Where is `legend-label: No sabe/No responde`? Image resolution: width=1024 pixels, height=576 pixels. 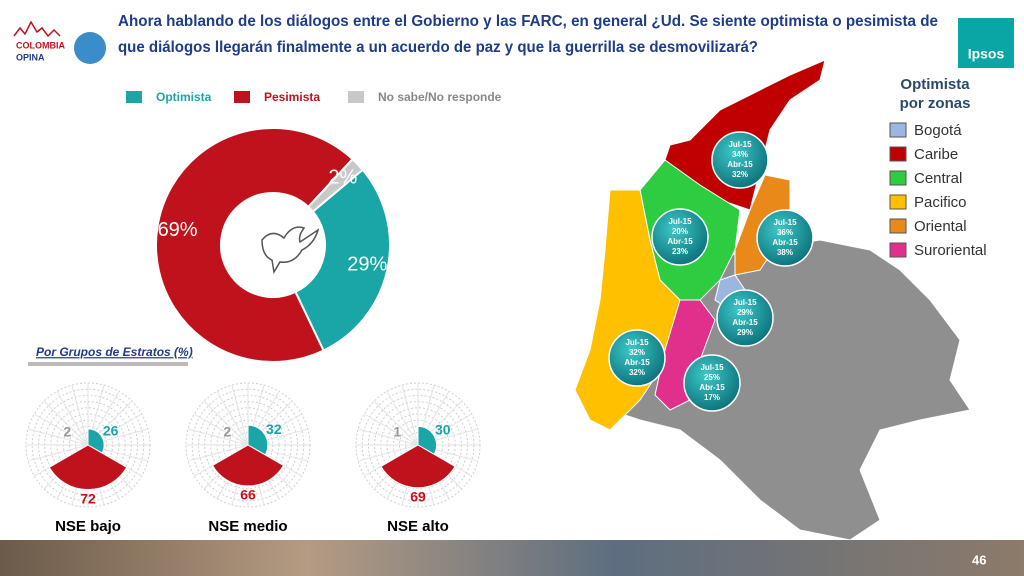 legend-label: No sabe/No responde is located at coordinates (440, 97).